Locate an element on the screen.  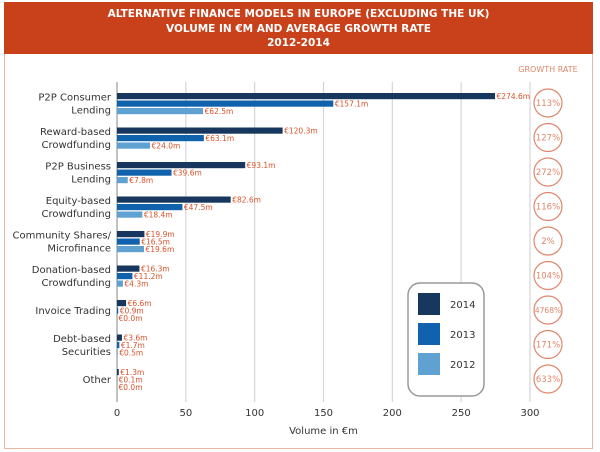
data-label: €11.2m is located at coordinates (148, 276).